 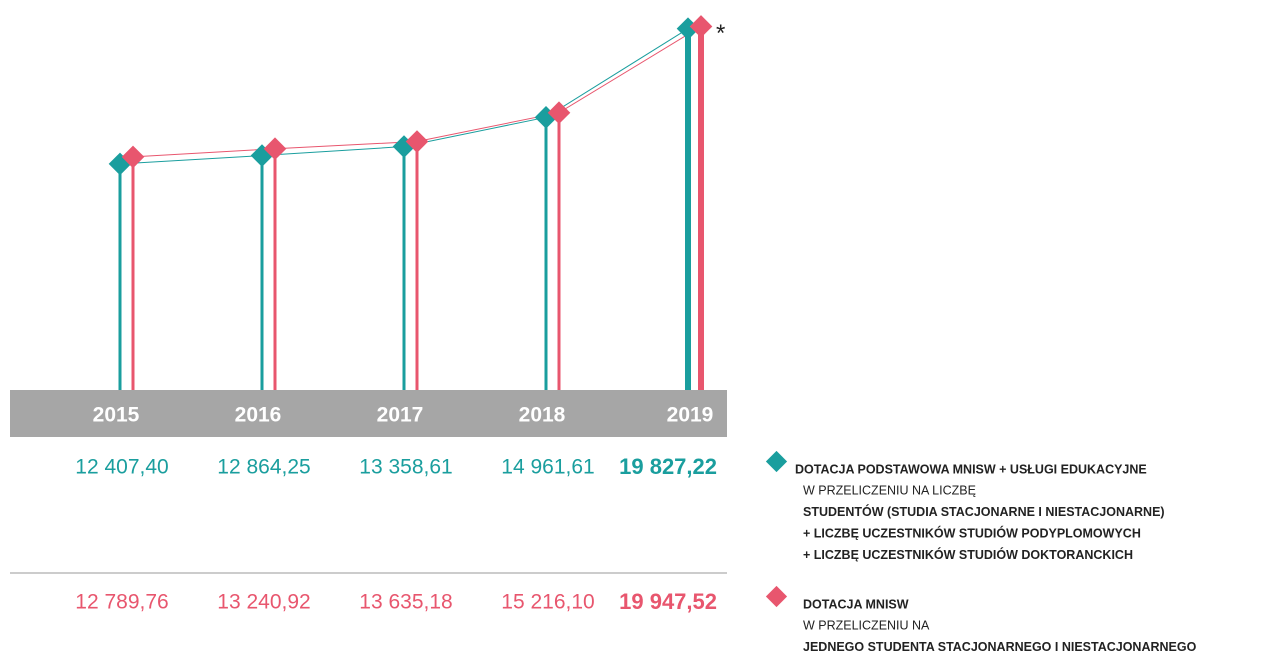 What do you see at coordinates (690, 415) in the screenshot?
I see `x-tick-label: 2019` at bounding box center [690, 415].